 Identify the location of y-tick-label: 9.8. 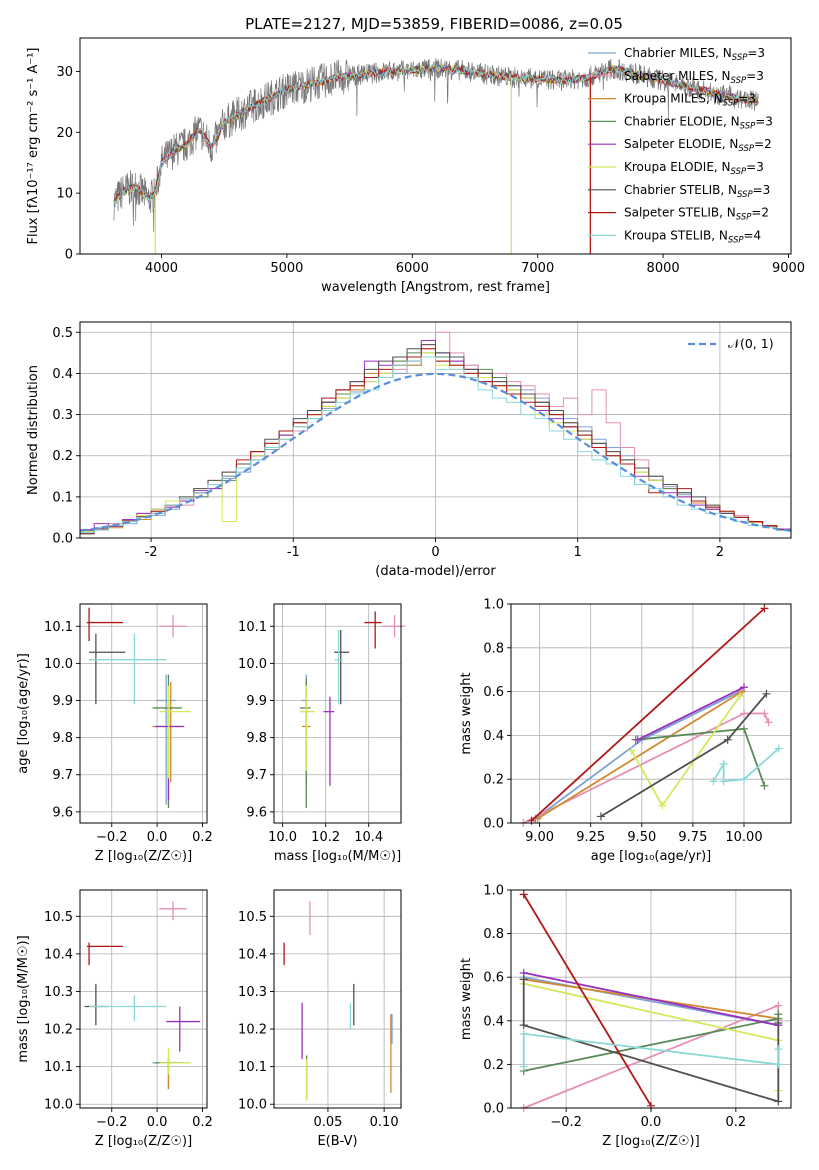
(62, 738).